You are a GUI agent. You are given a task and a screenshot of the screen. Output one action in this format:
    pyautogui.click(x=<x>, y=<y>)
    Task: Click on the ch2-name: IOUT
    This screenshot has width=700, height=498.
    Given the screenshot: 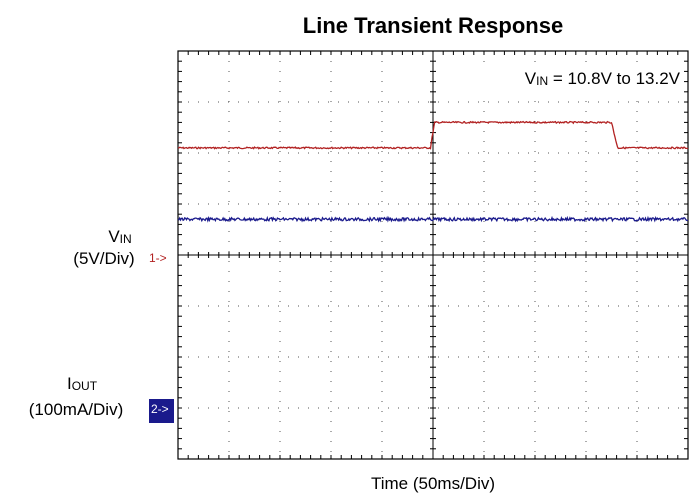 What is the action you would take?
    pyautogui.click(x=82, y=383)
    